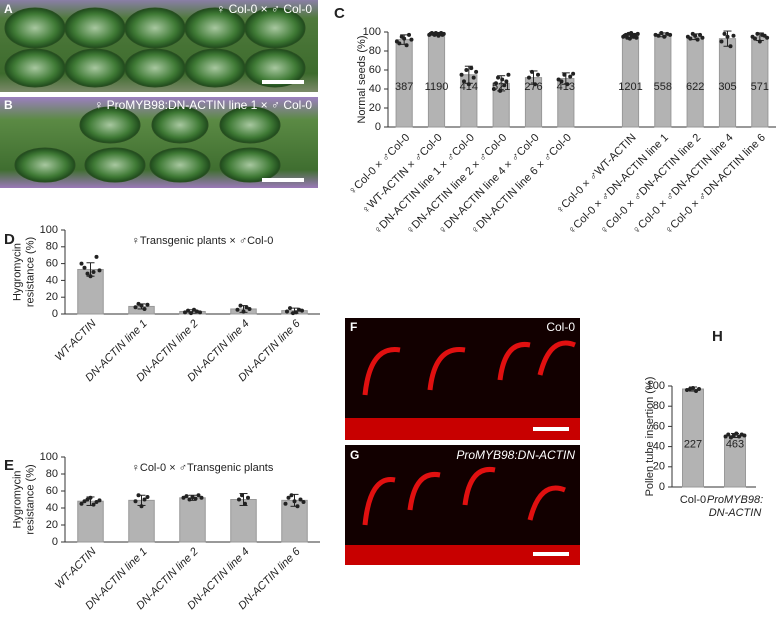  What do you see at coordinates (55, 314) in the screenshot?
I see `y-tick-label: 0` at bounding box center [55, 314].